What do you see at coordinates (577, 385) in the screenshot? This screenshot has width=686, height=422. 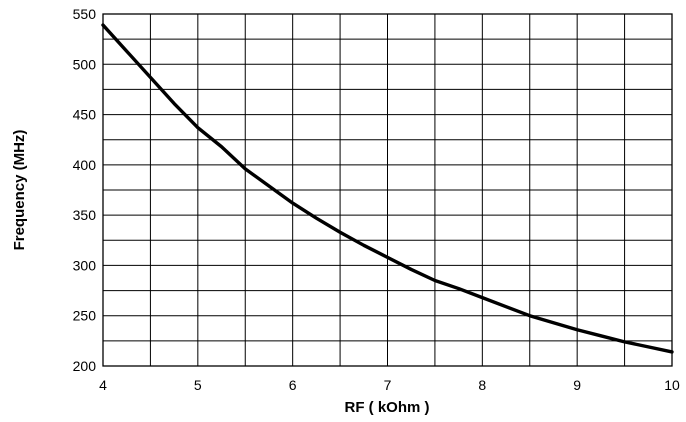 I see `x-tick-label: 9` at bounding box center [577, 385].